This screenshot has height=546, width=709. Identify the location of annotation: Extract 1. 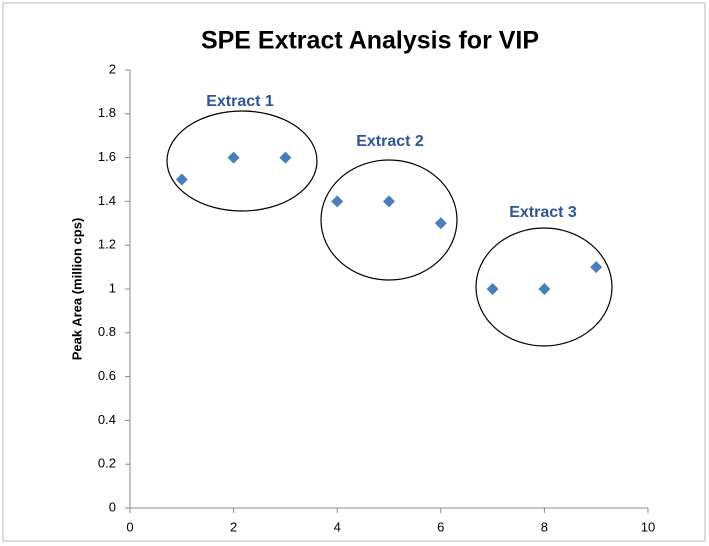
(240, 101).